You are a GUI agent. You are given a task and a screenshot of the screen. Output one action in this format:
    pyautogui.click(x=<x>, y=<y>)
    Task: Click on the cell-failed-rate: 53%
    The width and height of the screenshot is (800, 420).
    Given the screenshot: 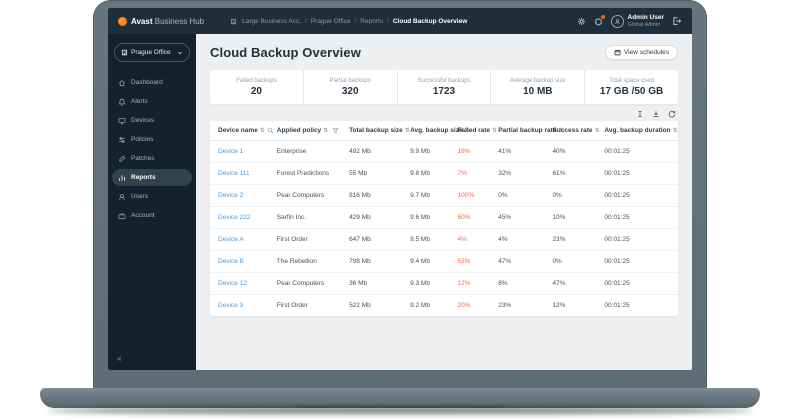 What is the action you would take?
    pyautogui.click(x=464, y=261)
    